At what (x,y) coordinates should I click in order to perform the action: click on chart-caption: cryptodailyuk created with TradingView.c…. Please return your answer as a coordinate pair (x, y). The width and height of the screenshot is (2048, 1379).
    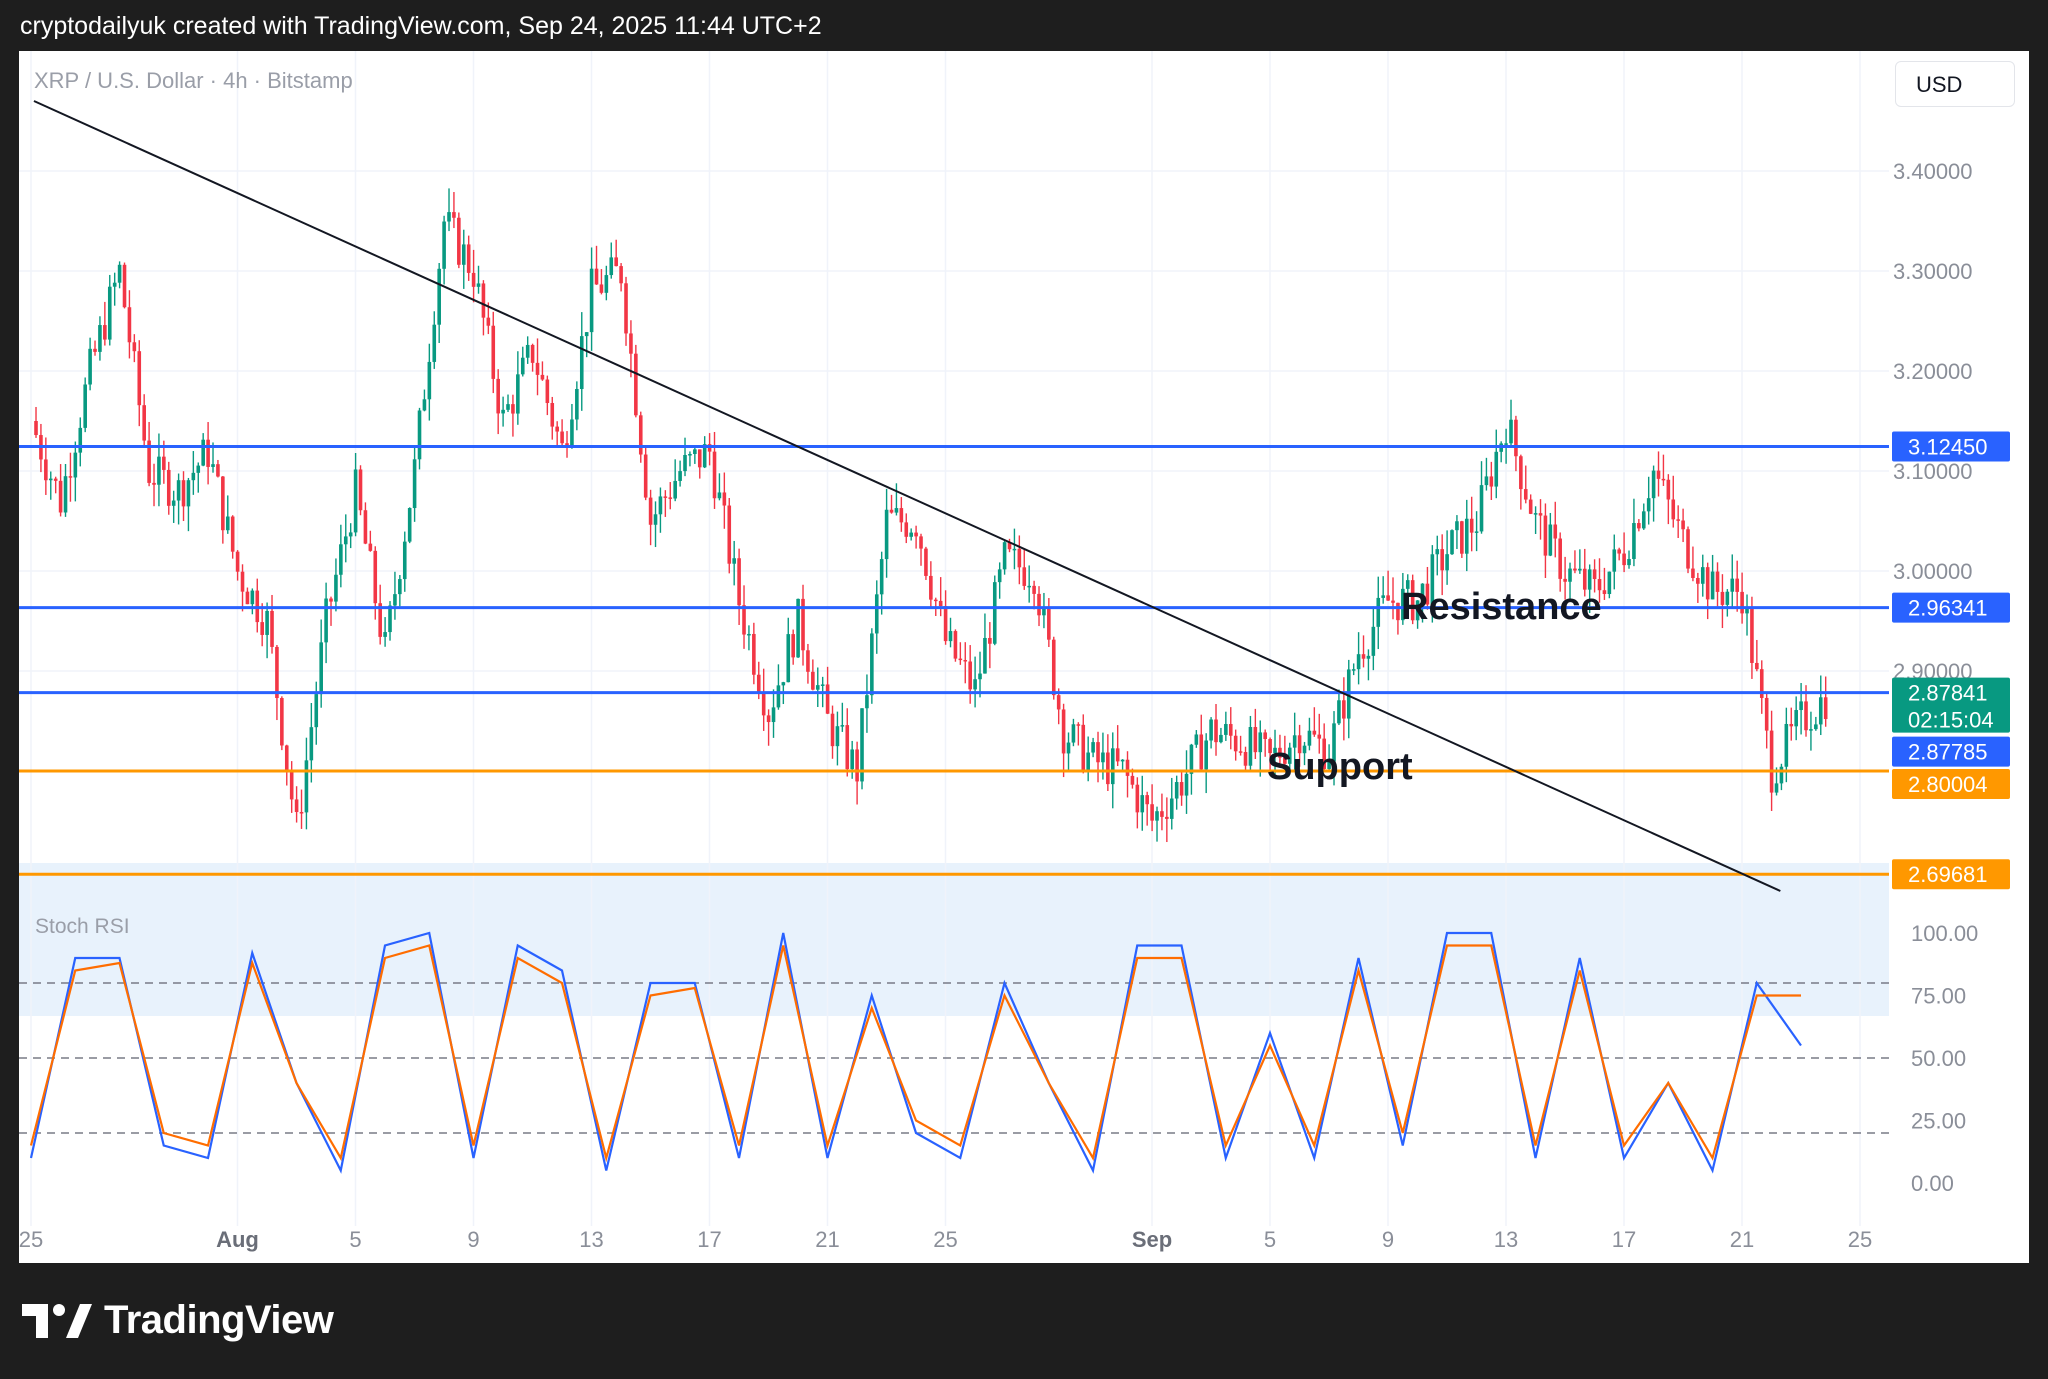
    Looking at the image, I should click on (421, 26).